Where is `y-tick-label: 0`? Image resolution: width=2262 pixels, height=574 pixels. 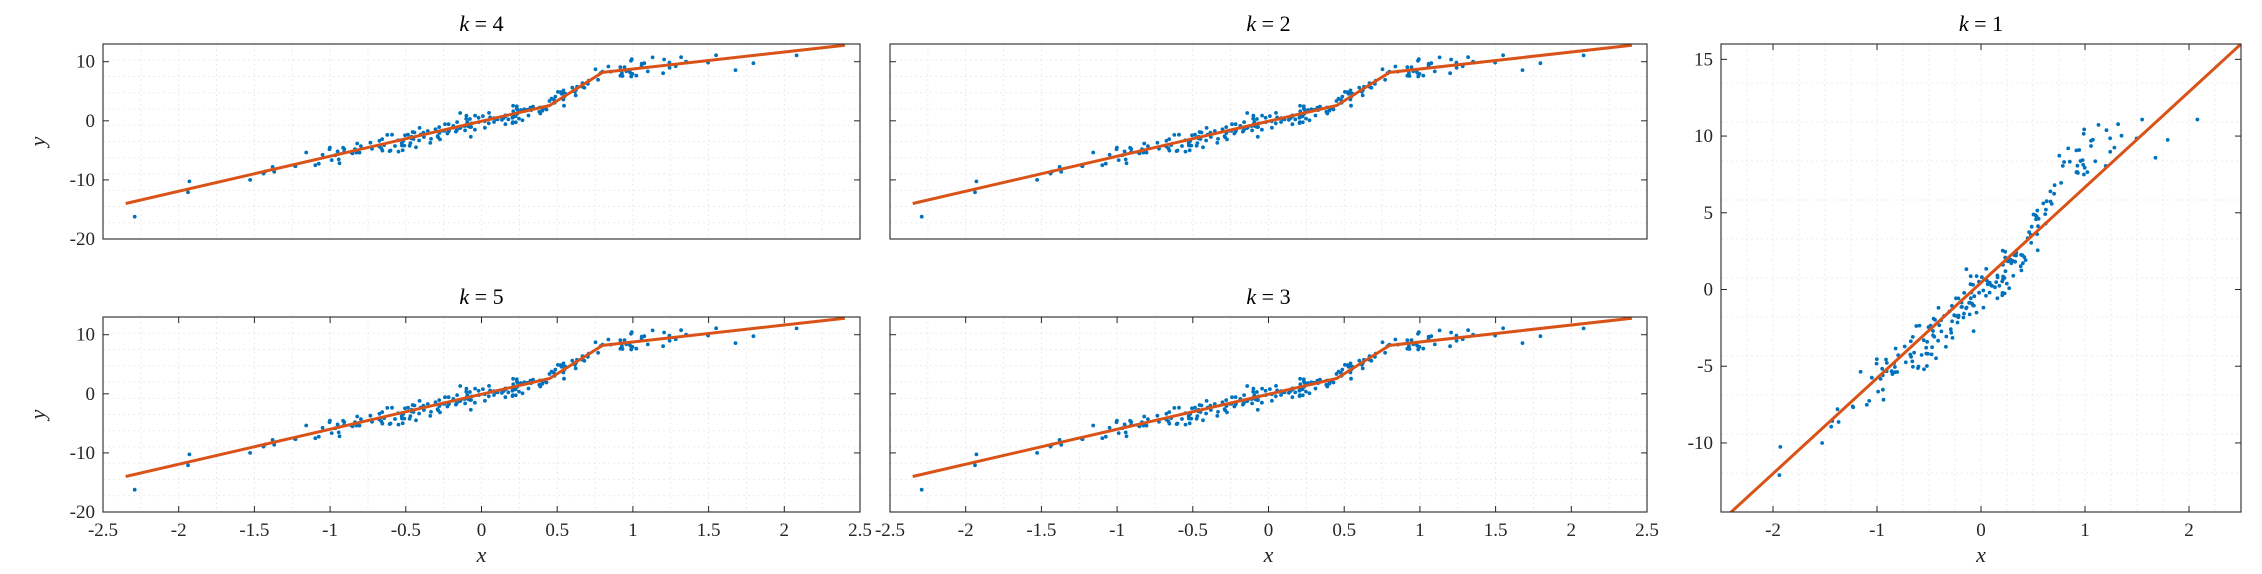 y-tick-label: 0 is located at coordinates (1709, 290).